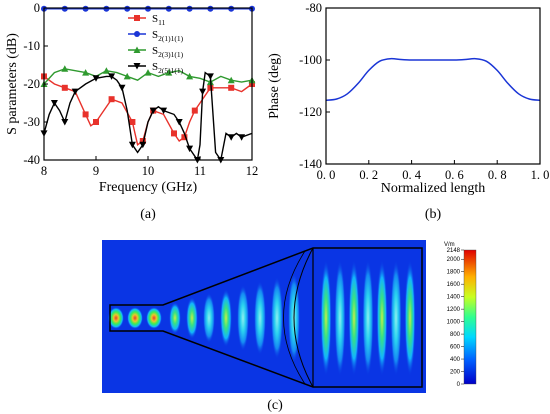 Image resolution: width=550 pixels, height=414 pixels. Describe the element at coordinates (96, 171) in the screenshot. I see `chart-a-xtick-label: 9` at that location.